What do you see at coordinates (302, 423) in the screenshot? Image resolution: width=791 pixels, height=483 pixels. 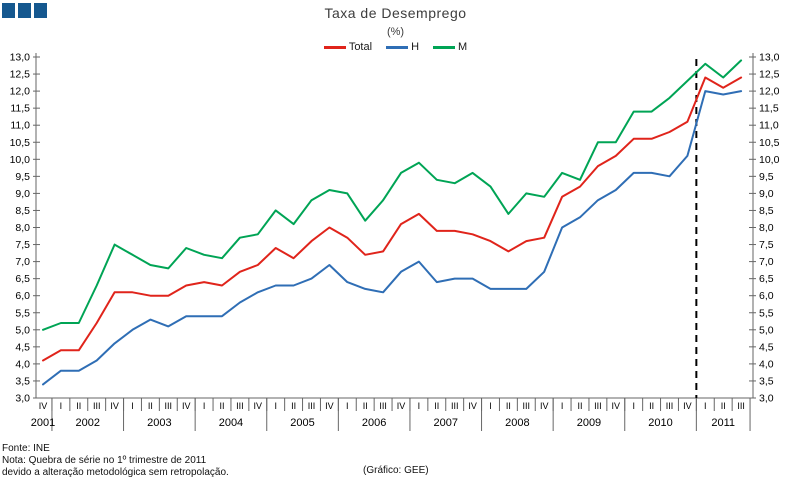 I see `year-label: 2005` at bounding box center [302, 423].